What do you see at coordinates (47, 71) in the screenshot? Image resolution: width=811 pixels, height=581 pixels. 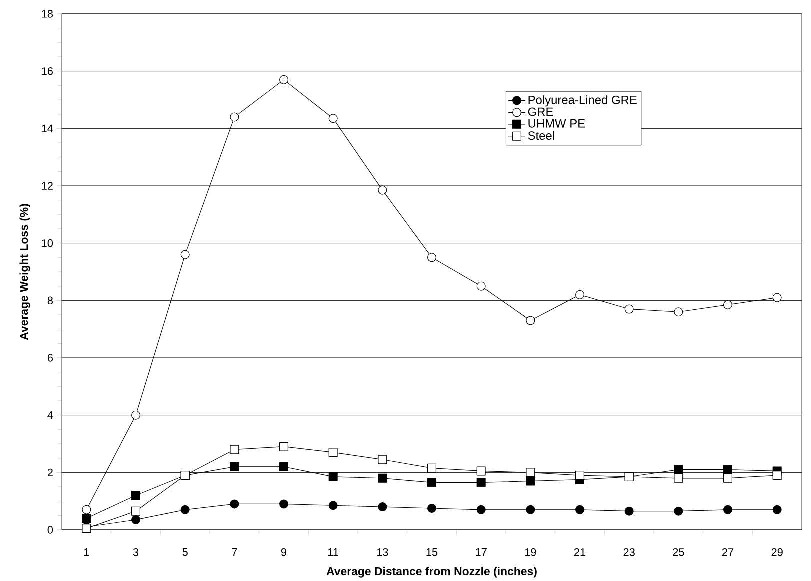 I see `y-tick-label: 16` at bounding box center [47, 71].